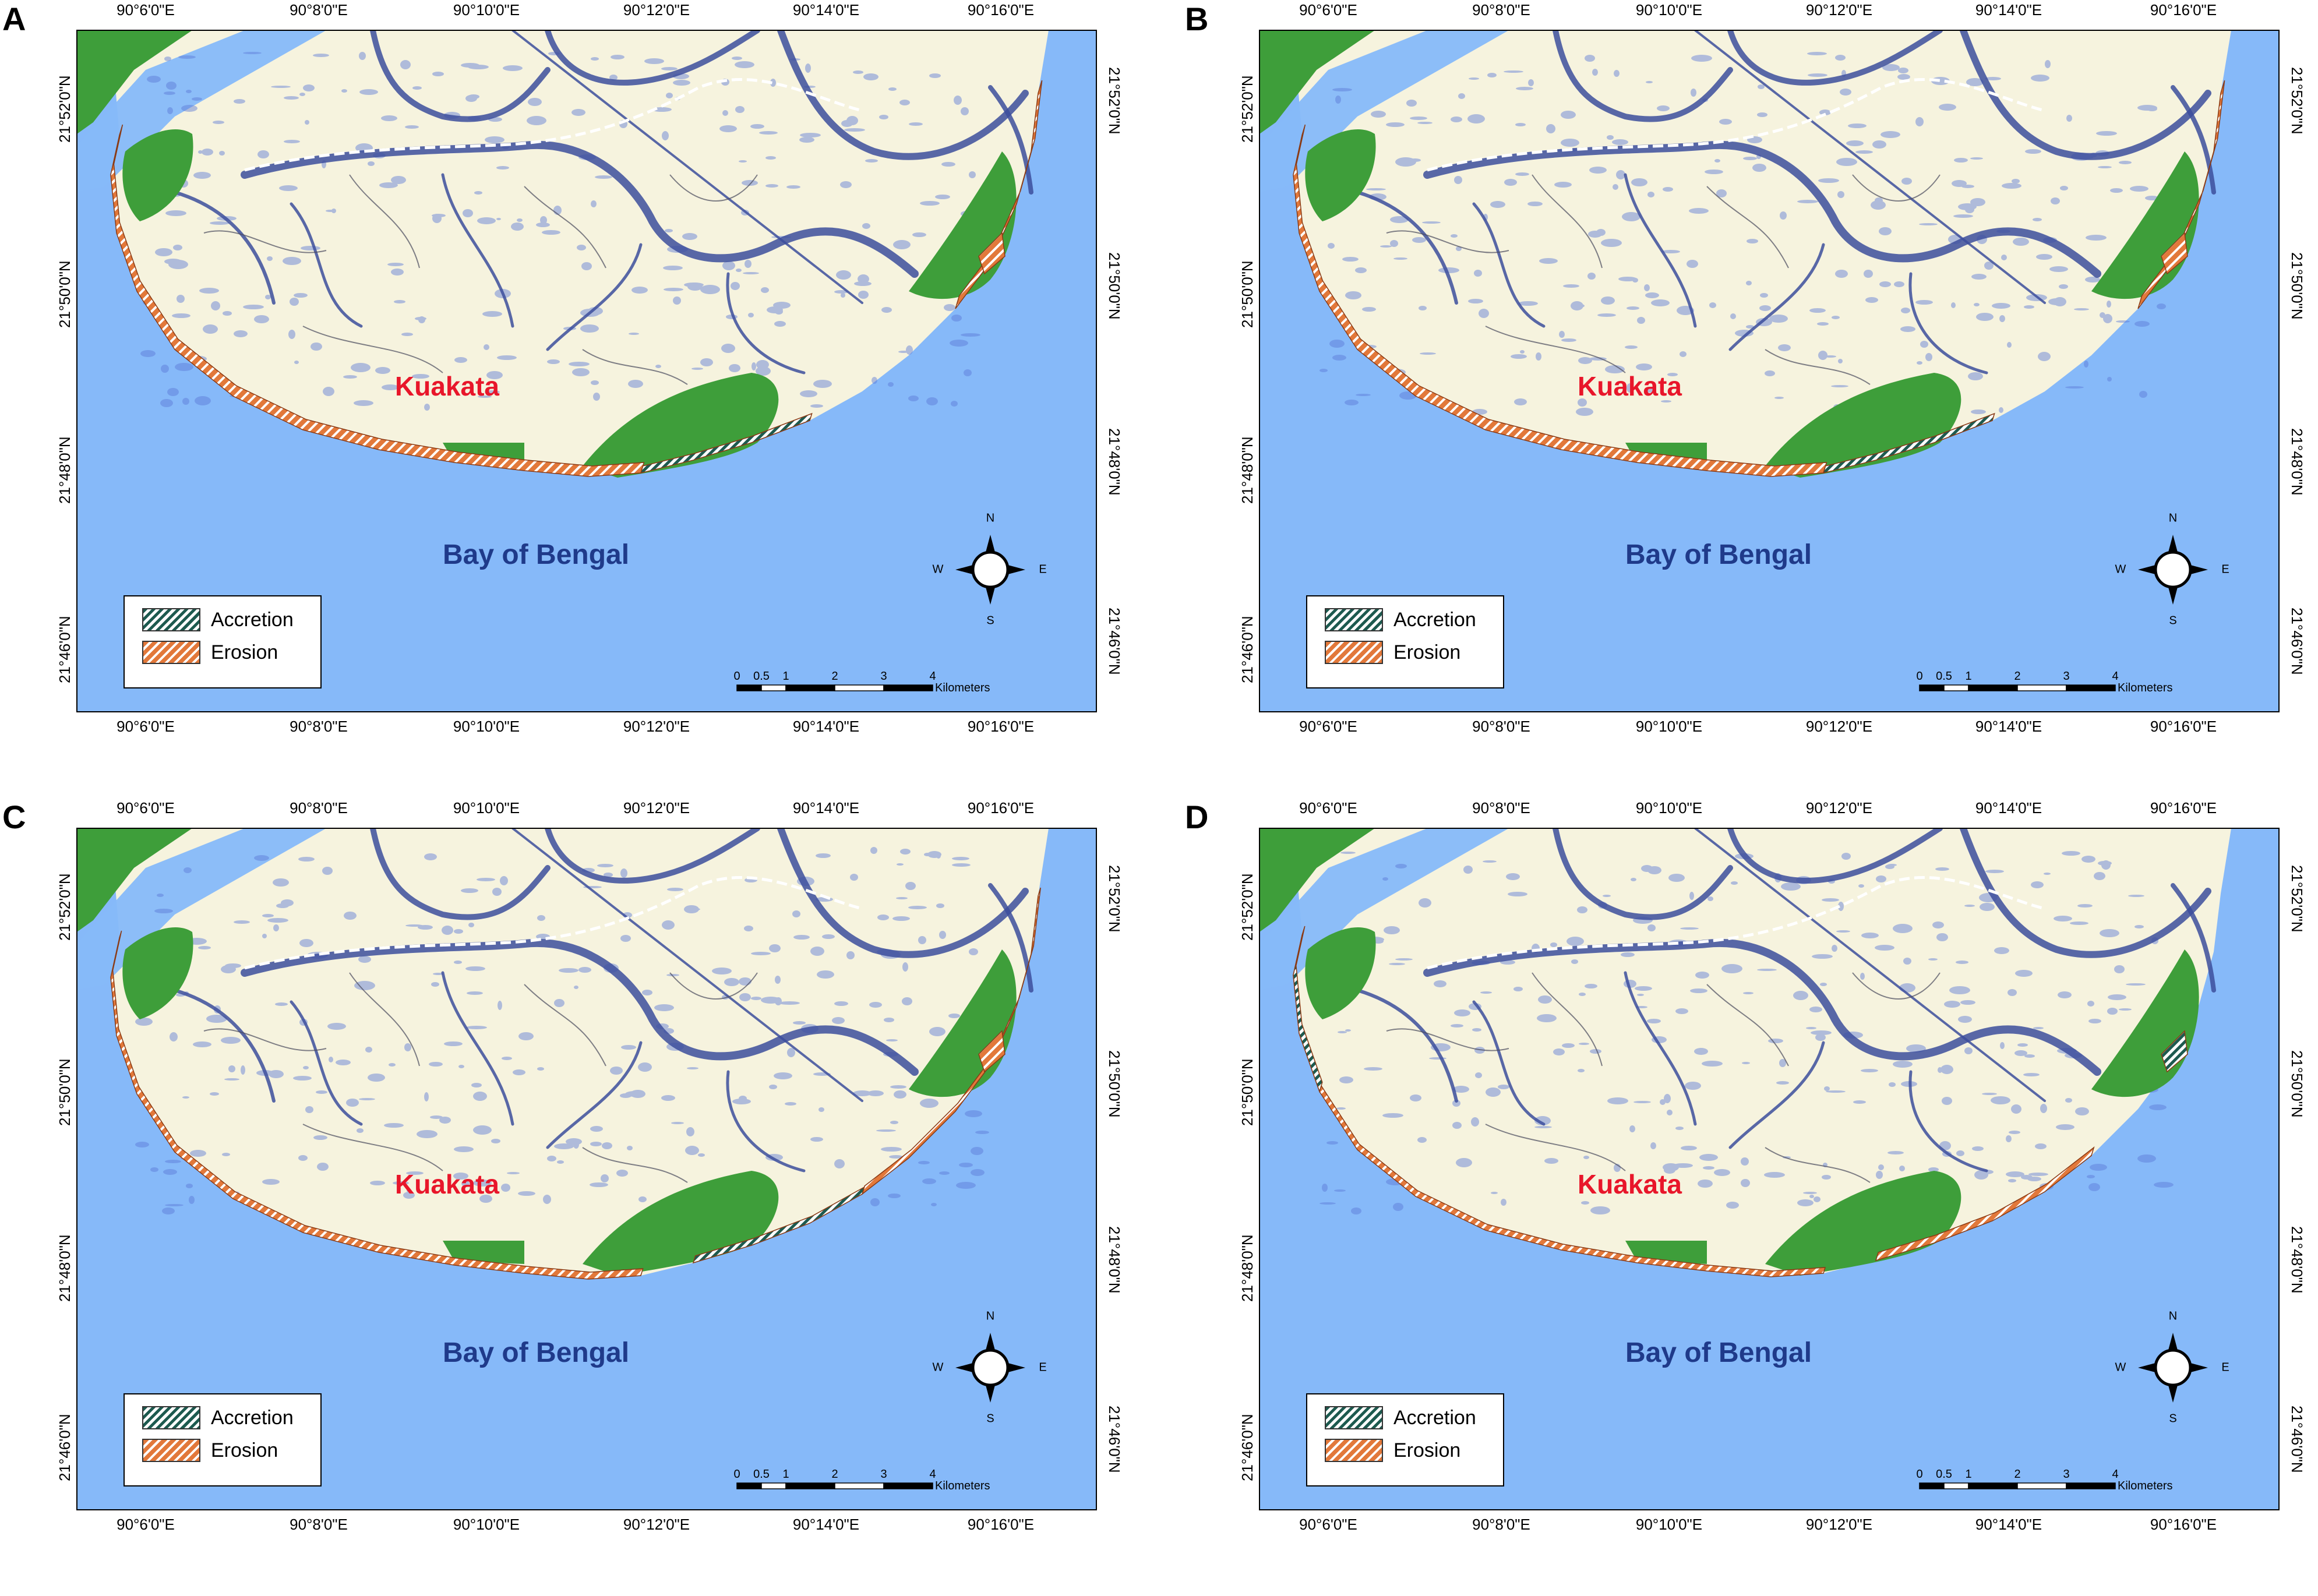  What do you see at coordinates (447, 1184) in the screenshot?
I see `place-label-kuakata: Kuakata` at bounding box center [447, 1184].